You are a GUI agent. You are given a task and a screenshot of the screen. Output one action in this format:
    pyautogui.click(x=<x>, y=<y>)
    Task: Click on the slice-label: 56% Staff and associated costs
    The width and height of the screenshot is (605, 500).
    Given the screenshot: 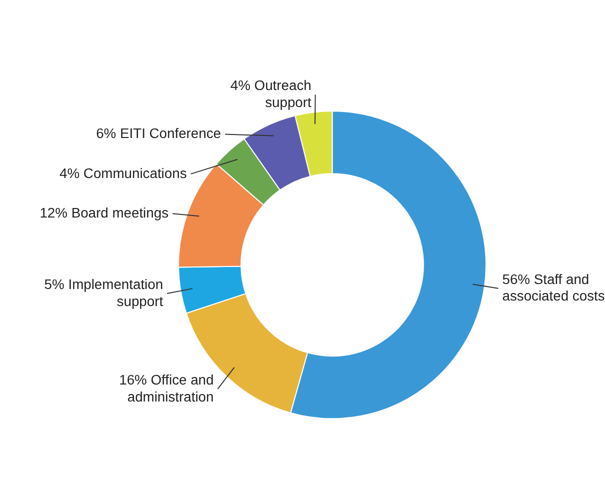 What is the action you would take?
    pyautogui.click(x=553, y=287)
    